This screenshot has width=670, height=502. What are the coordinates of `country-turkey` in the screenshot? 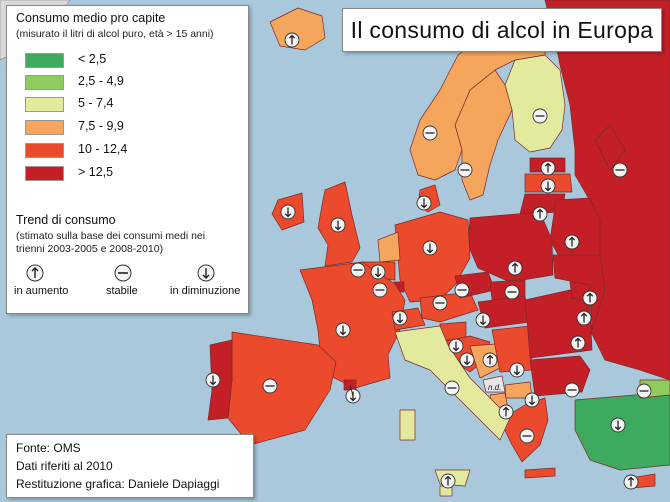 It's located at (622, 431).